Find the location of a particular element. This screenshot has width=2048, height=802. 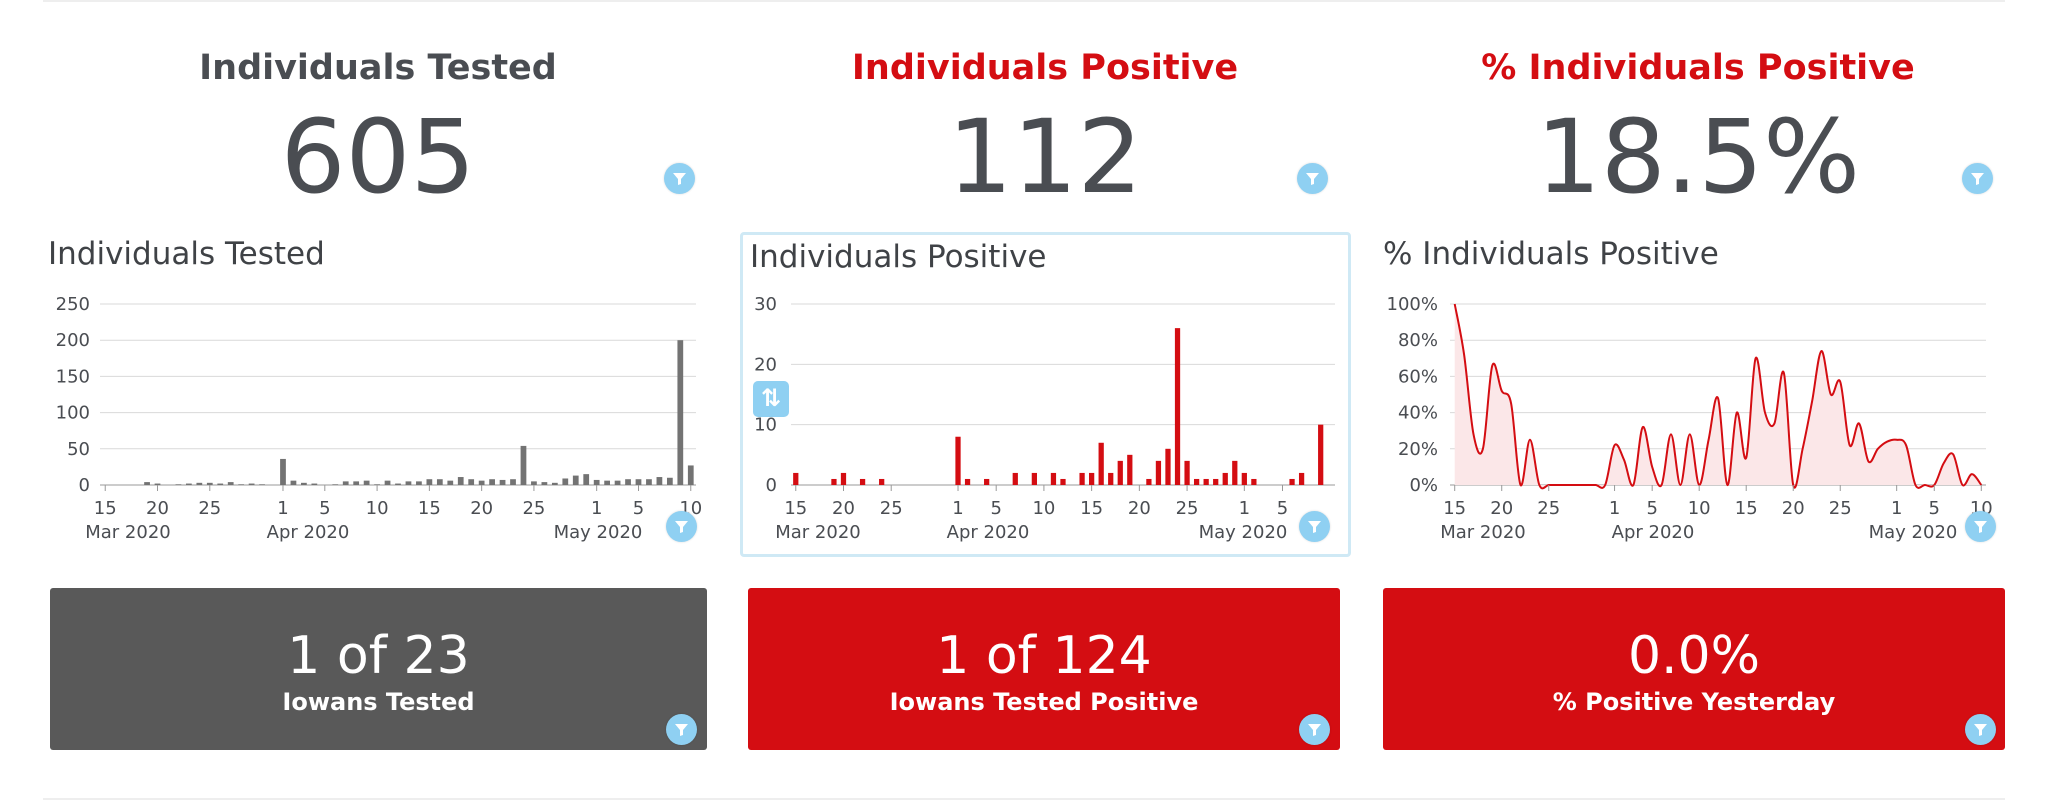

x-month-label: Mar 2020 is located at coordinates (1483, 532).